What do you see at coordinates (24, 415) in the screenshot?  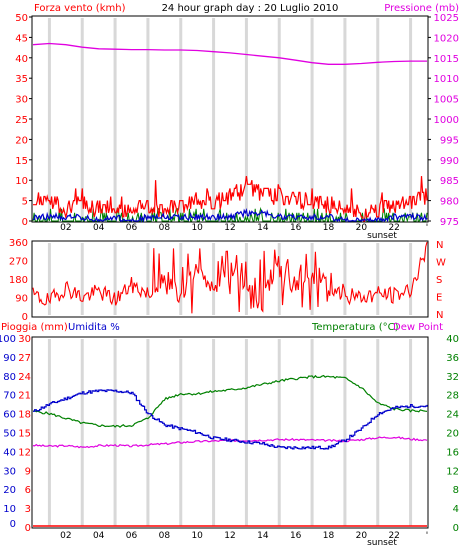 I see `rain-tick: 18` at bounding box center [24, 415].